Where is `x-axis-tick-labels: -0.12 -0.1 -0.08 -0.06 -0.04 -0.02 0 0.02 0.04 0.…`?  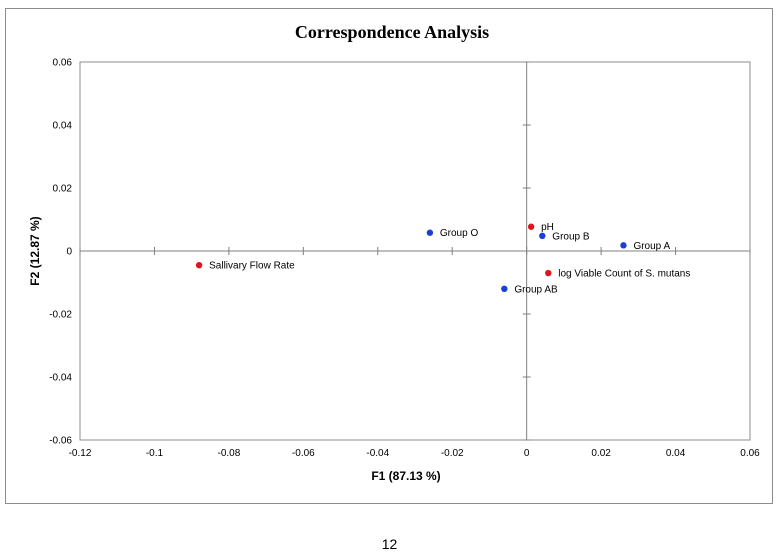
x-axis-tick-labels: -0.12 -0.1 -0.08 -0.06 -0.04 -0.02 0 0.02 0.04 0.… is located at coordinates (415, 453).